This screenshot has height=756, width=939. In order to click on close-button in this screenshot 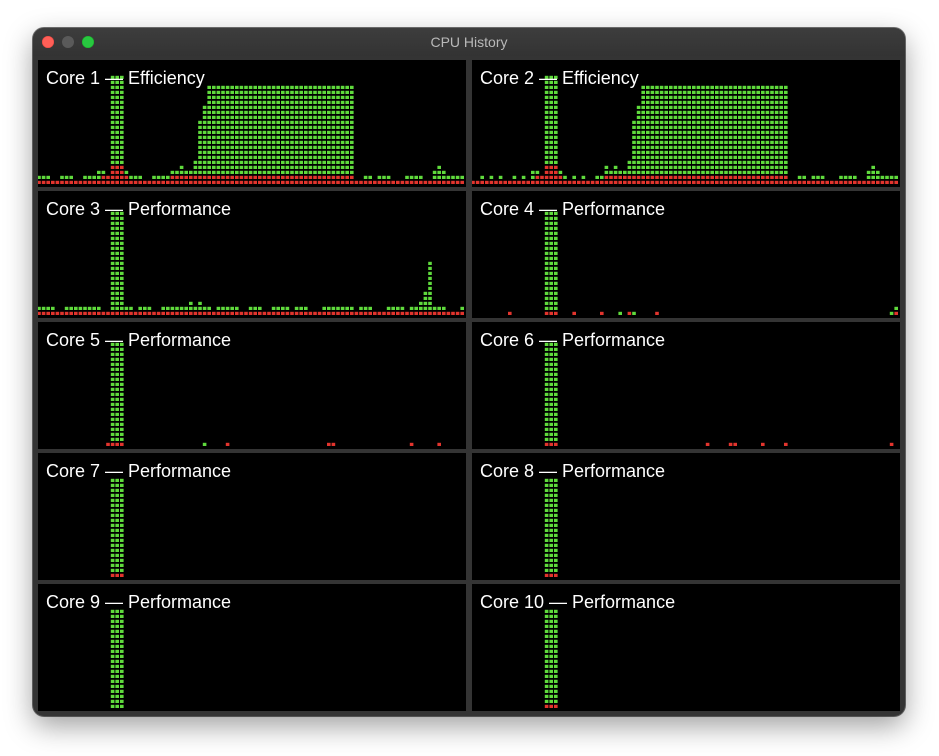, I will do `click(48, 42)`.